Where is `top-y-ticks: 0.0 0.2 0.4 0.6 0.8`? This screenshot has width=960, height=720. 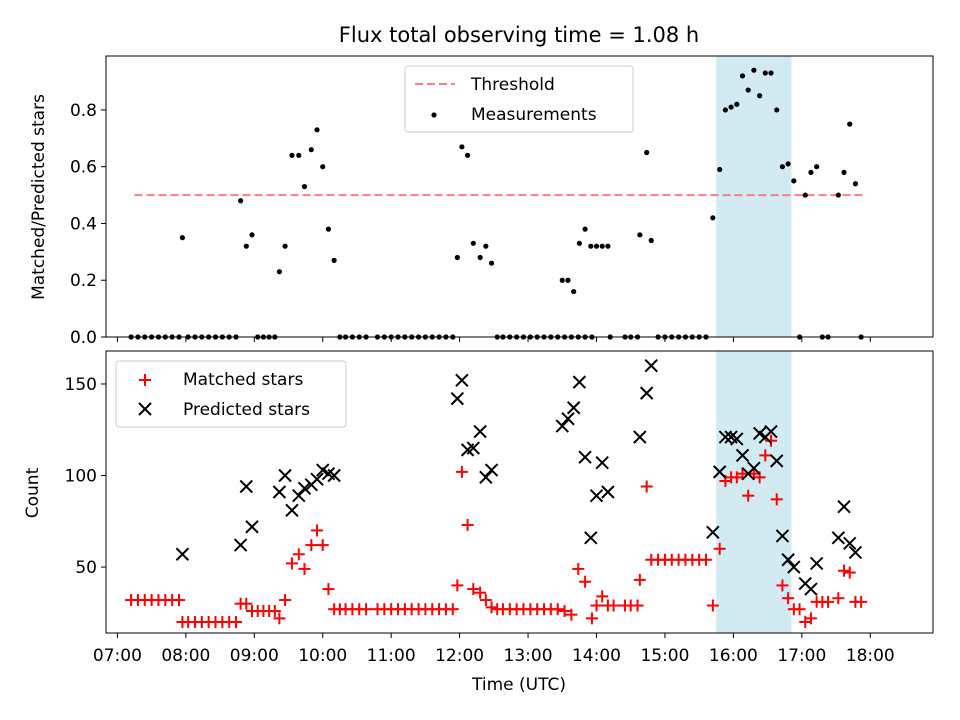
top-y-ticks: 0.0 0.2 0.4 0.6 0.8 is located at coordinates (88, 224).